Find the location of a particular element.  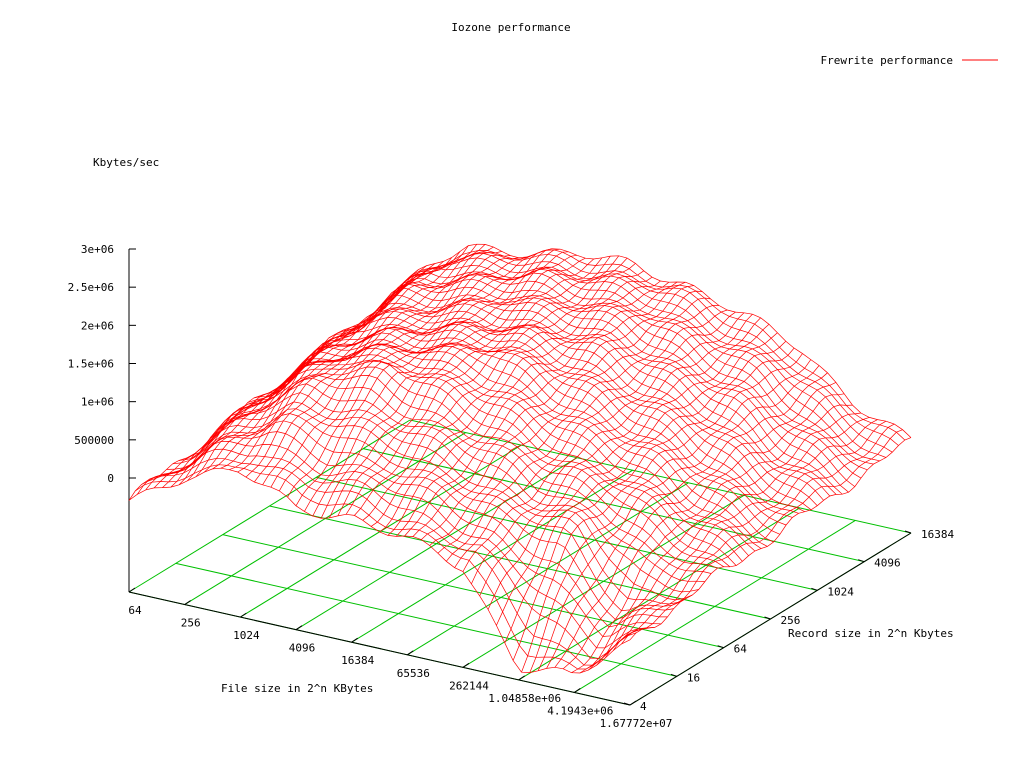

y-tick-label-4: 1024 is located at coordinates (840, 591).